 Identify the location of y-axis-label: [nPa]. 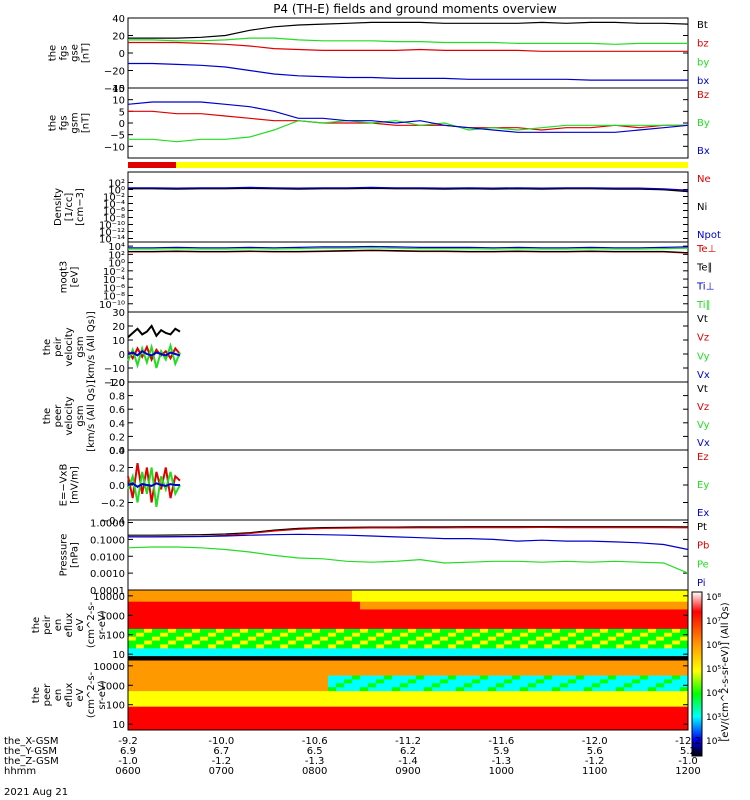
(75, 555).